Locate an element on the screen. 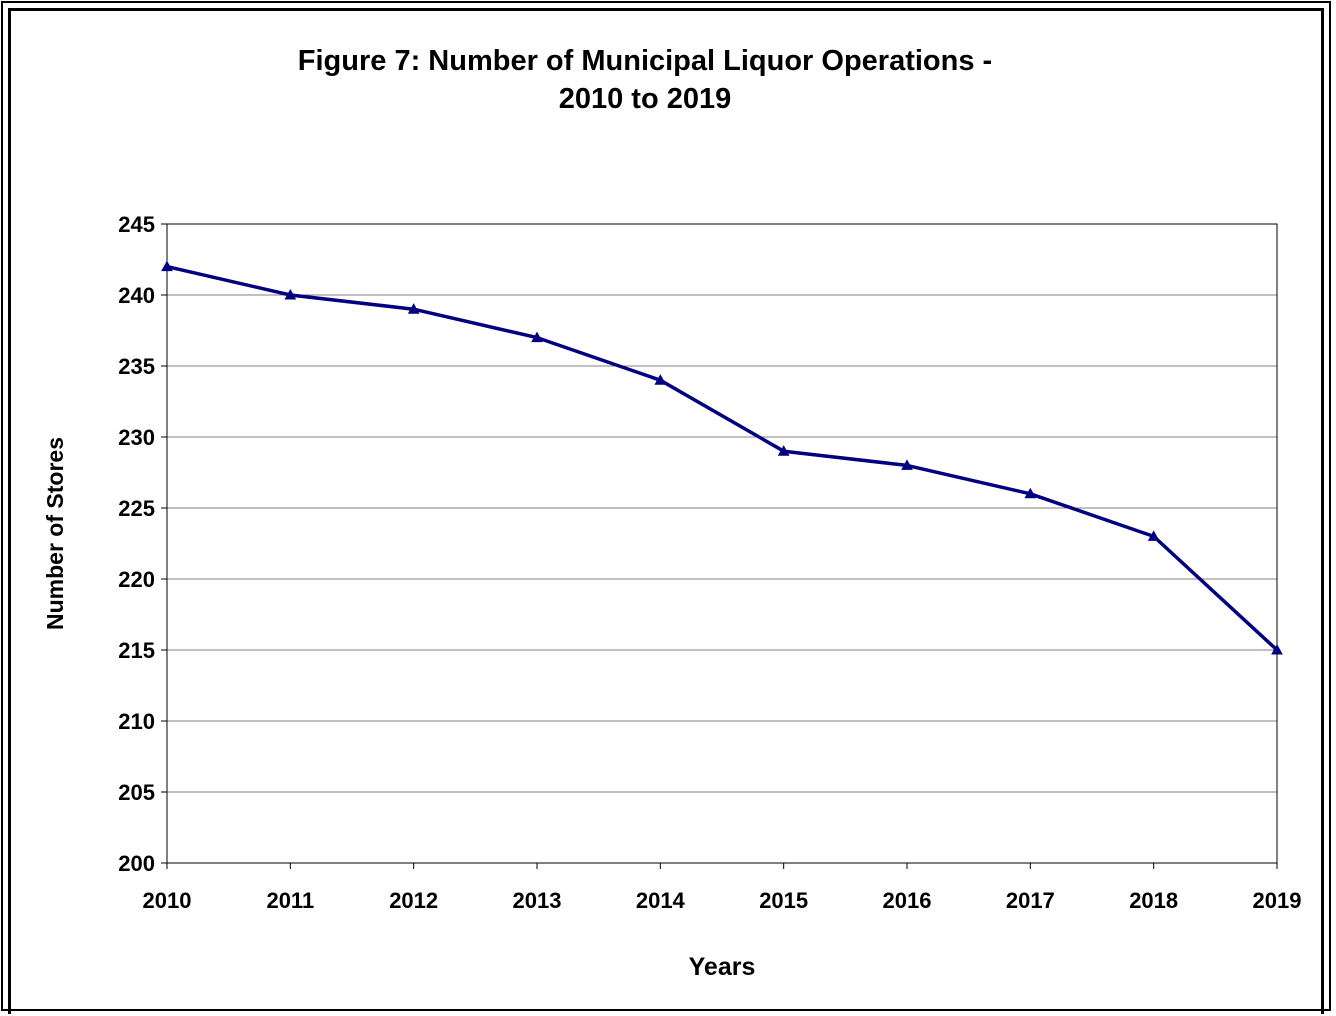  y-tick-label: 235 is located at coordinates (136, 366).